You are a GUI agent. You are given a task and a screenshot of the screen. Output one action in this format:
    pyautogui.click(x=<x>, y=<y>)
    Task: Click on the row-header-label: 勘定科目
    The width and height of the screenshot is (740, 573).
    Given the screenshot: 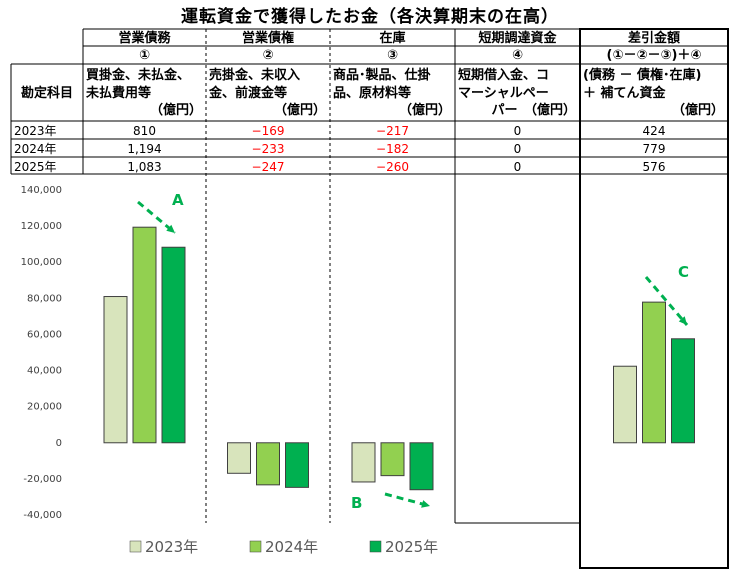 What is the action you would take?
    pyautogui.click(x=47, y=93)
    